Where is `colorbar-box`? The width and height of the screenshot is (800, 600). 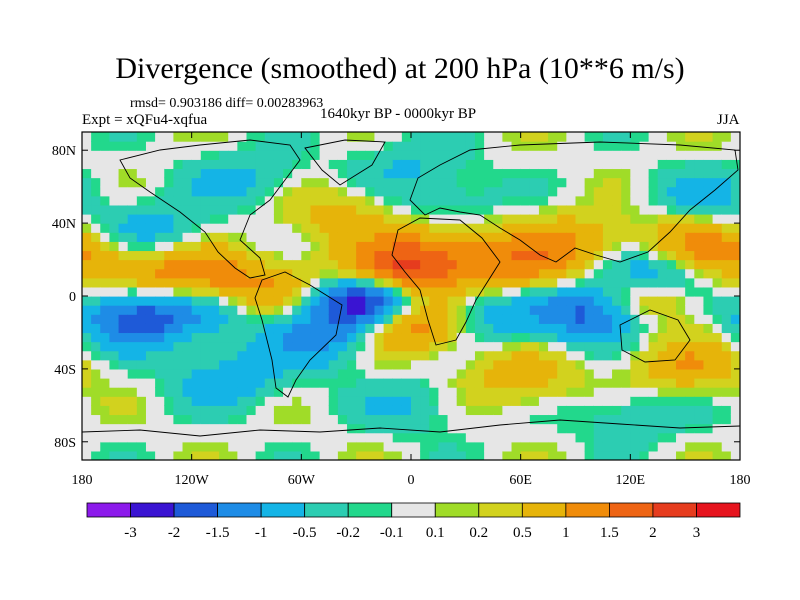
colorbar-box is located at coordinates (544, 510).